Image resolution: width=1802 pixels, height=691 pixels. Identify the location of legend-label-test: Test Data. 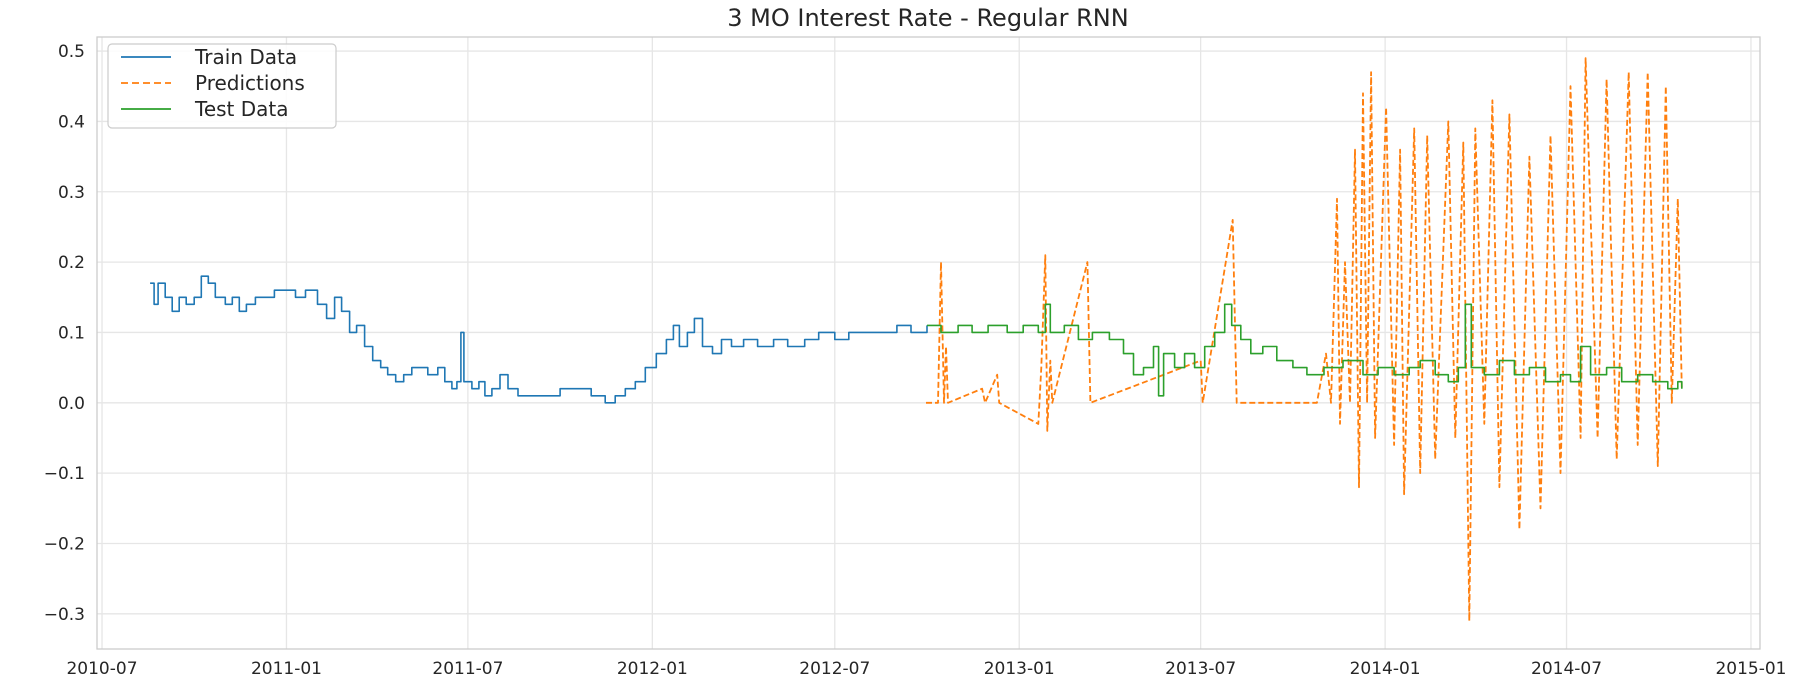
(241, 109).